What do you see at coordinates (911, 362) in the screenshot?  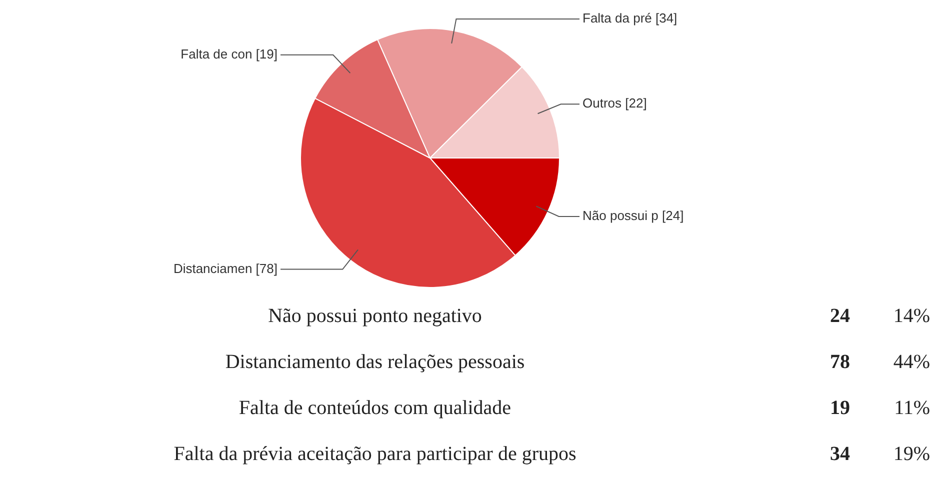 I see `text: 44%` at bounding box center [911, 362].